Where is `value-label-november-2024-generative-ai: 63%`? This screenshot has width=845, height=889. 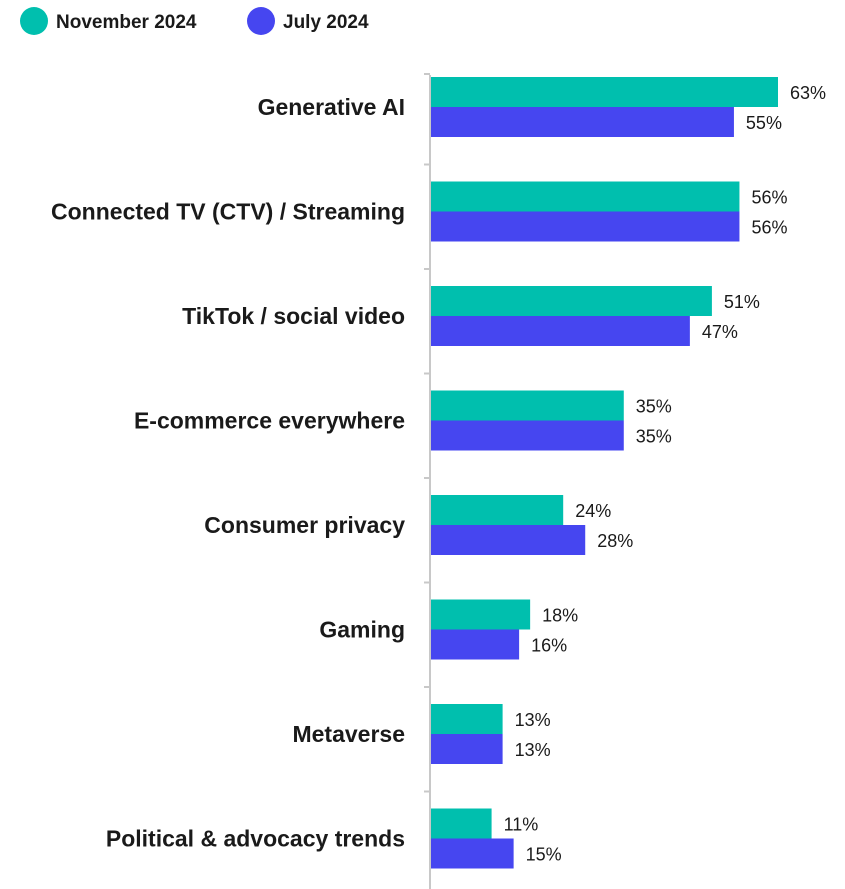 value-label-november-2024-generative-ai: 63% is located at coordinates (808, 93).